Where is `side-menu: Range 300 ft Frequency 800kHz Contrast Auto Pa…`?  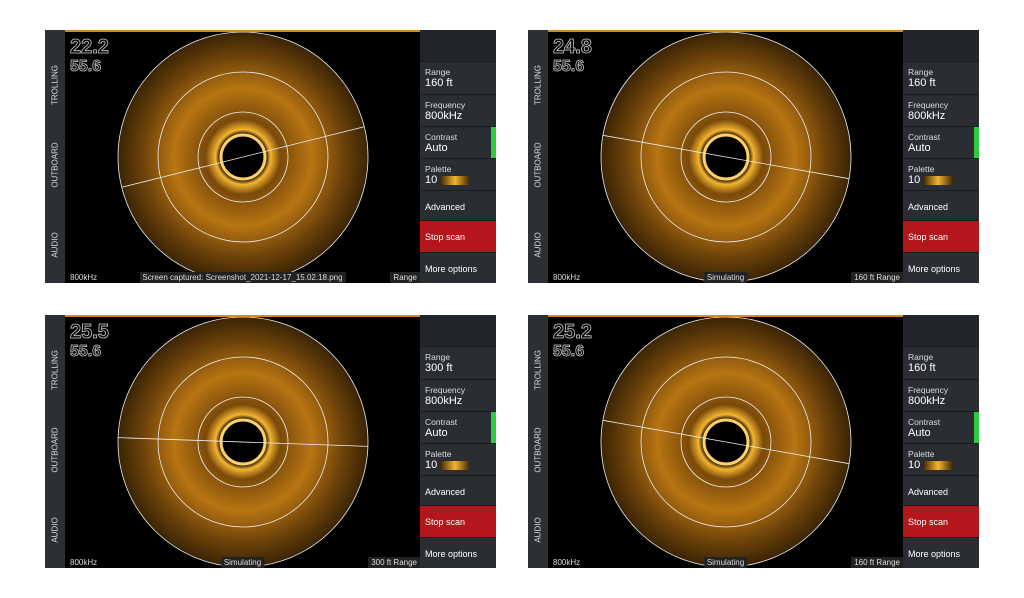
side-menu: Range 300 ft Frequency 800kHz Contrast Auto Pa… is located at coordinates (458, 441).